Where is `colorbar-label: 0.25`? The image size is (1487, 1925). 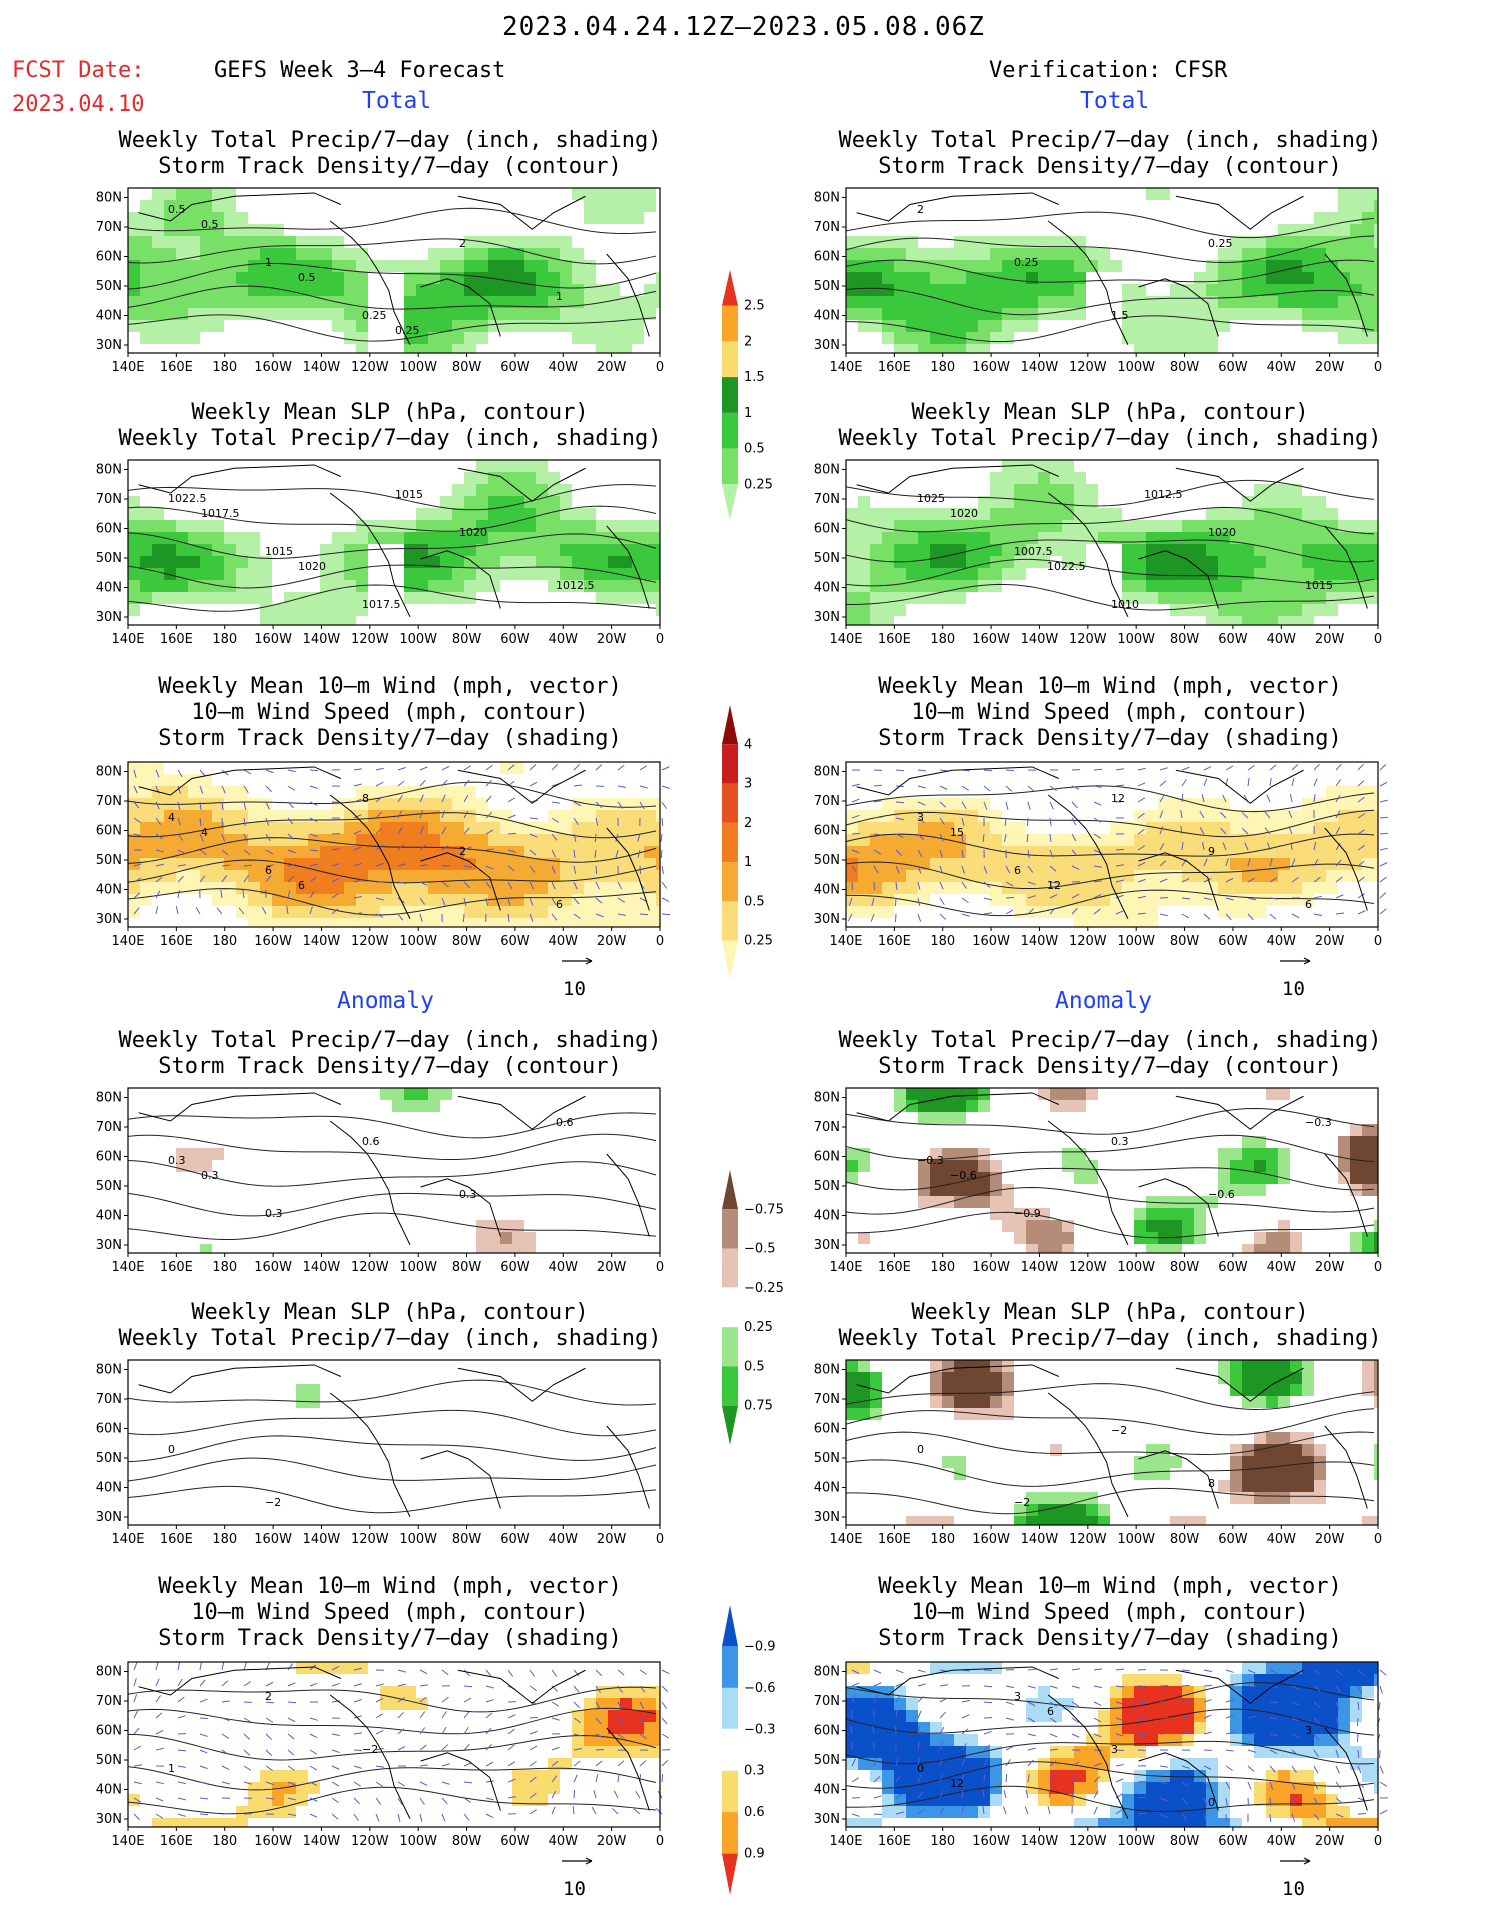 colorbar-label: 0.25 is located at coordinates (758, 941).